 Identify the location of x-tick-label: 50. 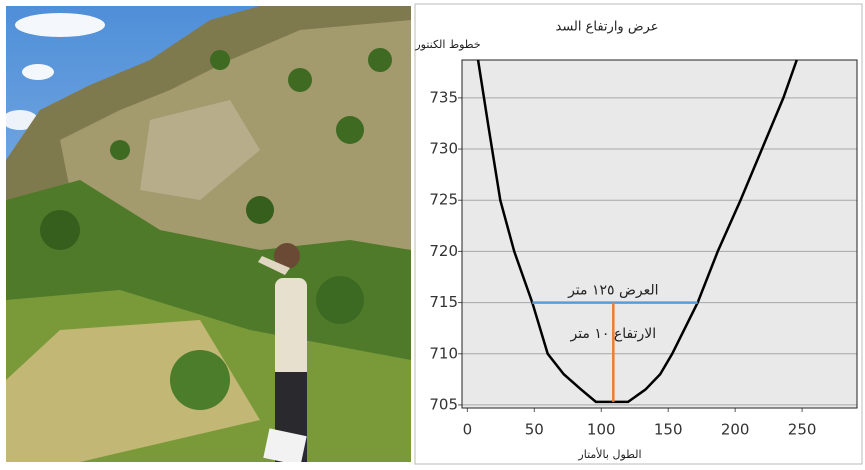
(534, 430).